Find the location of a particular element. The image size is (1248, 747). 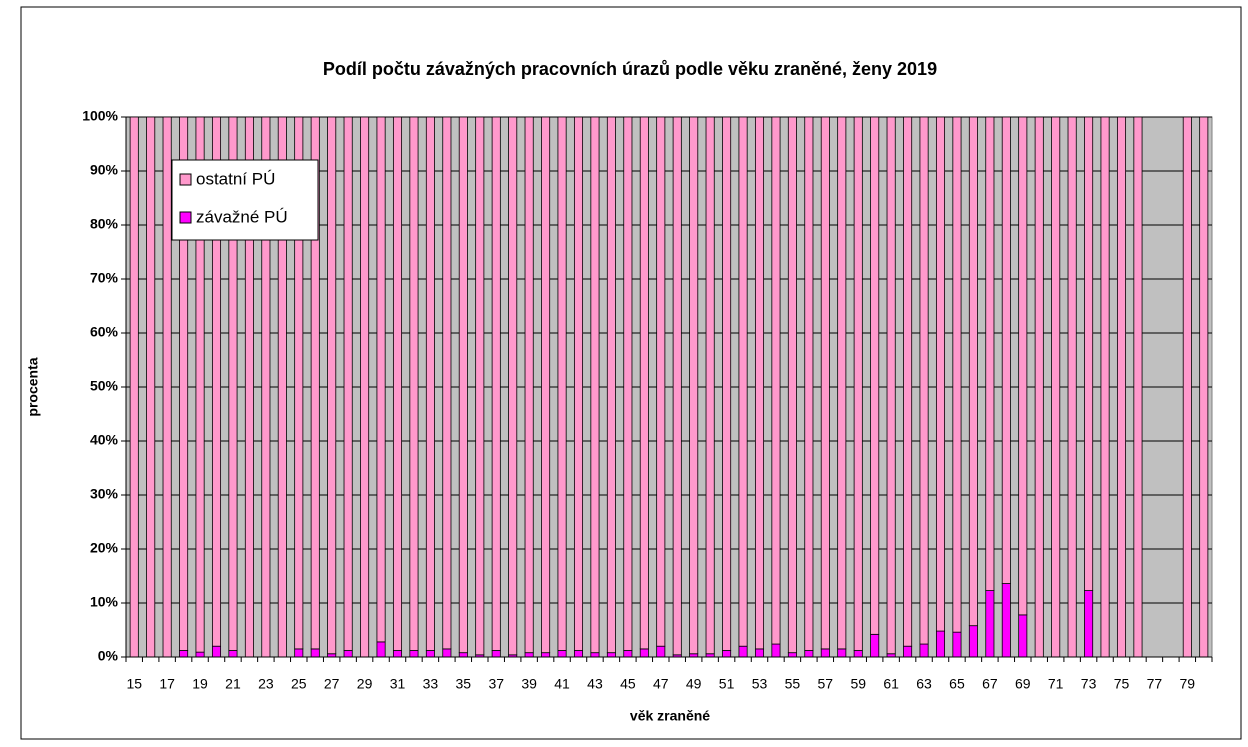

y-tick-label: 10% is located at coordinates (104, 602).